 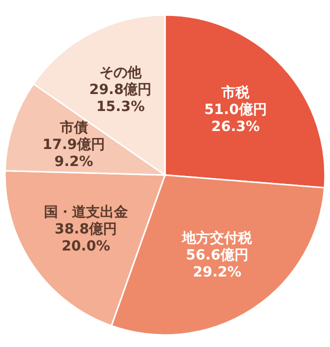 I want to click on data-label: 56.6億円 29.2%, so click(x=217, y=263).